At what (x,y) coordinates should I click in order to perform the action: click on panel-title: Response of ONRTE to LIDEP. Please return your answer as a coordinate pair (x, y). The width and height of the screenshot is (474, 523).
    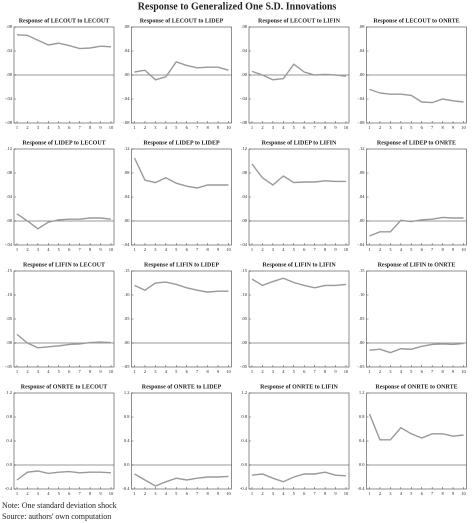
    Looking at the image, I should click on (182, 387).